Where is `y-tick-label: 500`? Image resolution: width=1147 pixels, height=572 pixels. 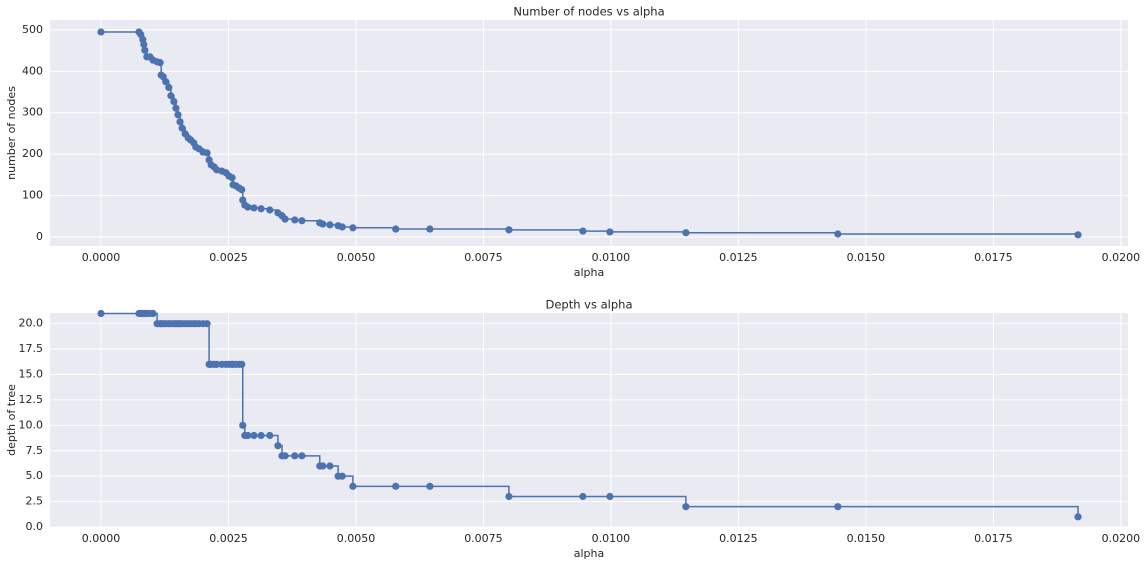
y-tick-label: 500 is located at coordinates (32, 29).